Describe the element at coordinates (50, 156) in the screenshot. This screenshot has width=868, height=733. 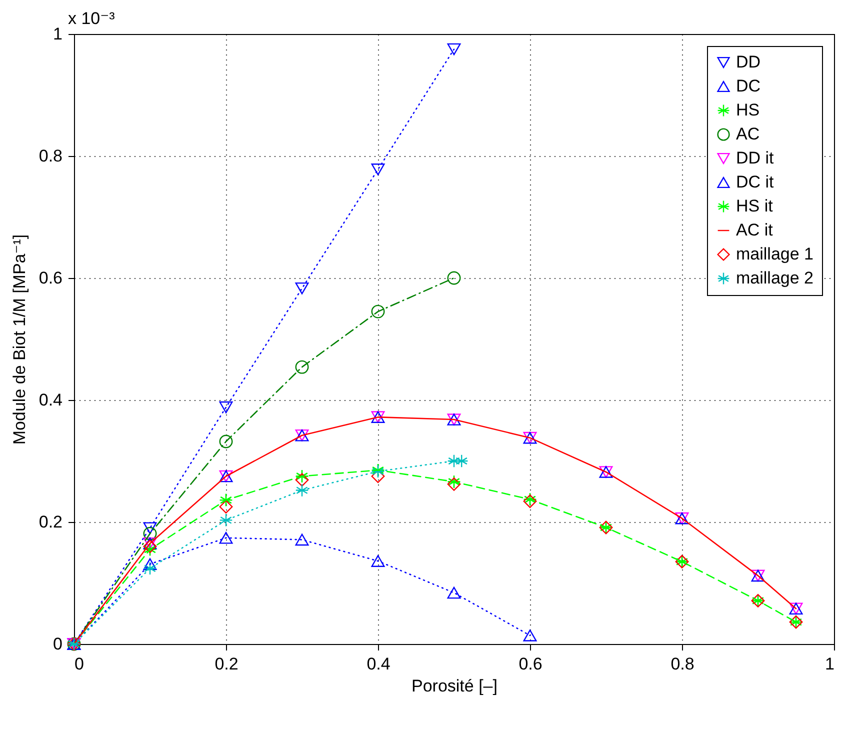
I see `y-tick-label: 0.8` at that location.